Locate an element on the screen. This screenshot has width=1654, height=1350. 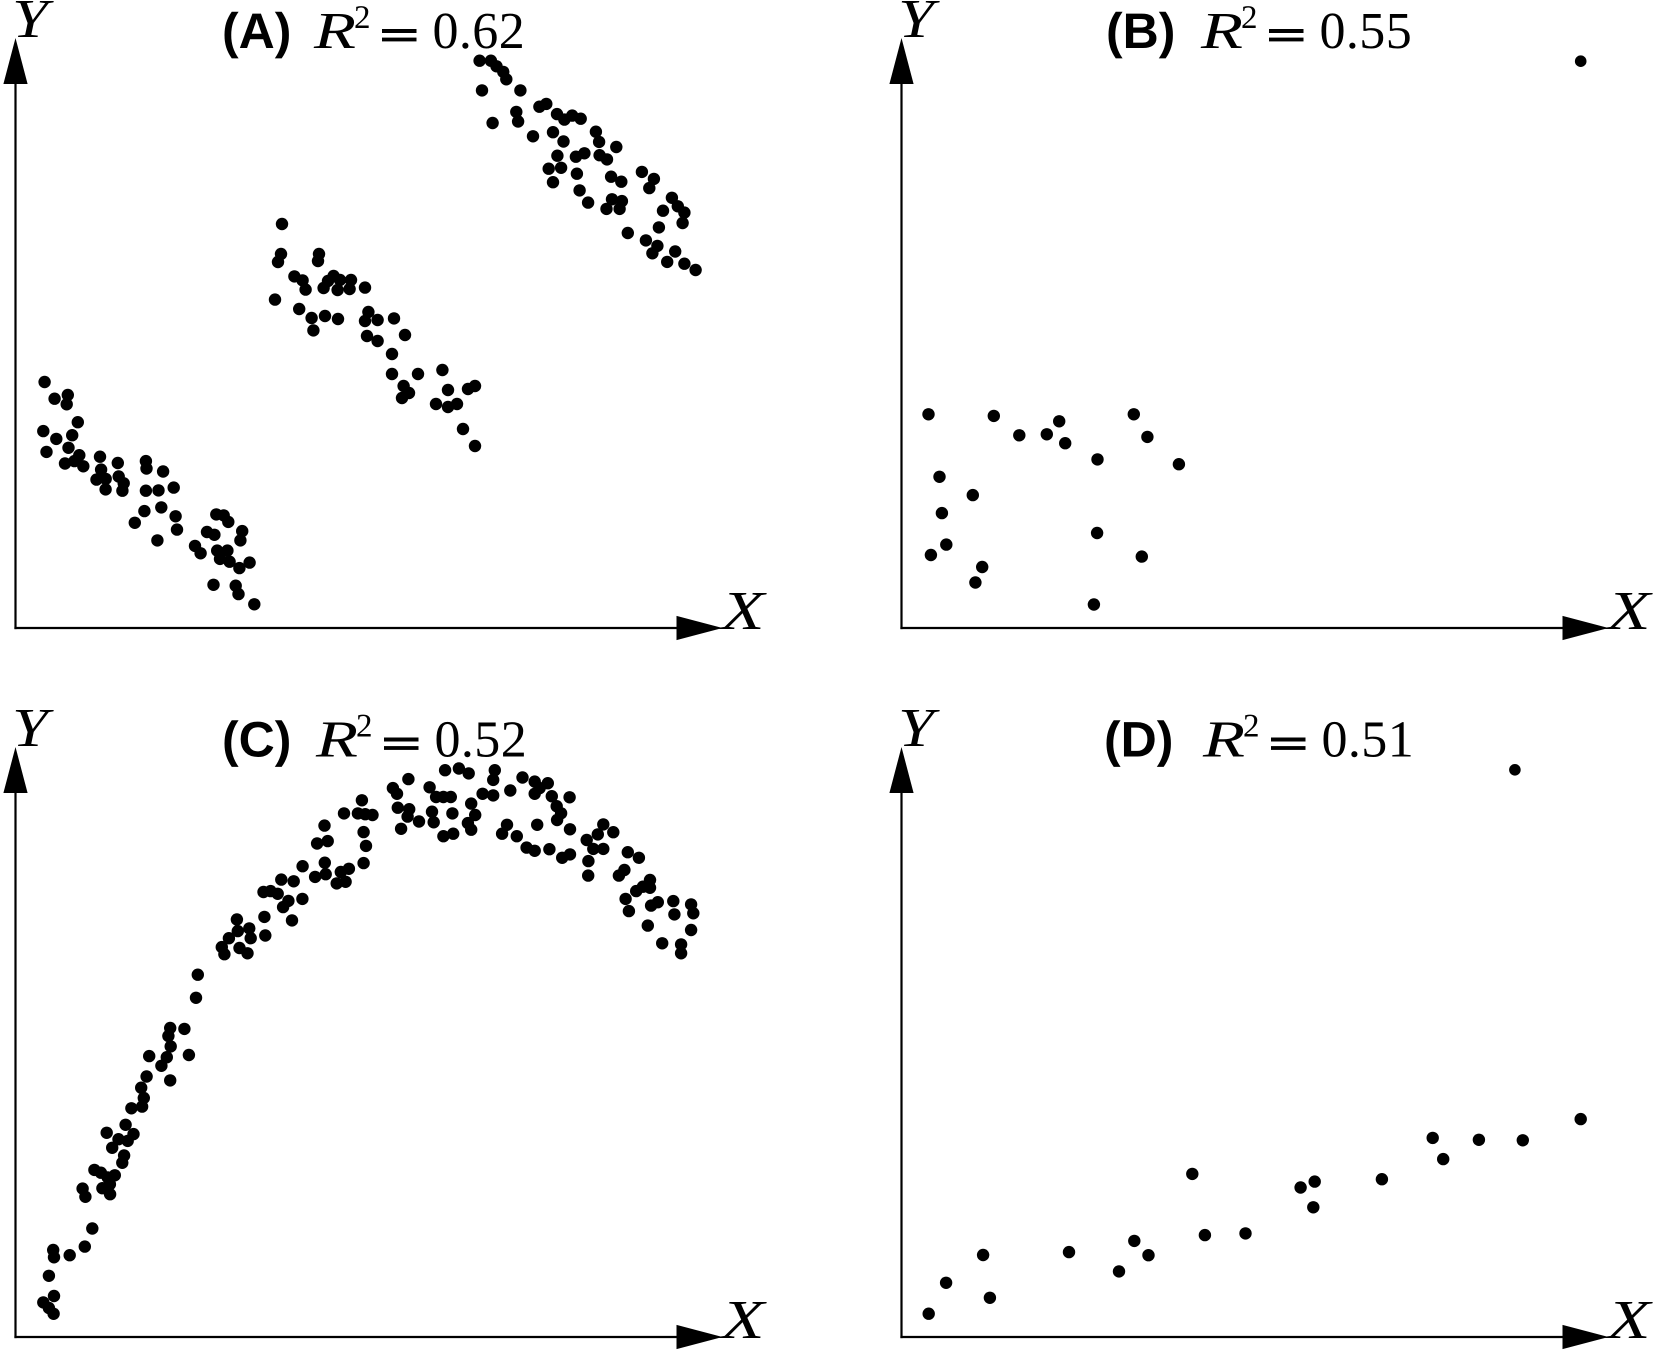
svg-text: (B) is located at coordinates (1140, 31).